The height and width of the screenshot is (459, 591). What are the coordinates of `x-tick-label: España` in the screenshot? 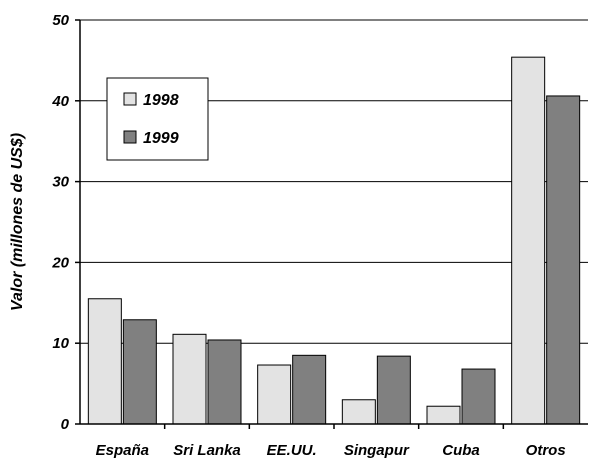 It's located at (122, 450).